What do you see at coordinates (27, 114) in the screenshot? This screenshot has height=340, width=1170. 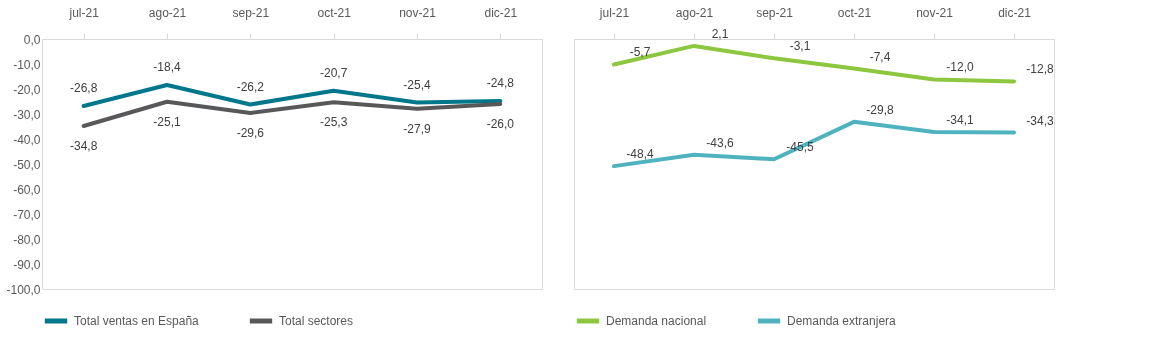 I see `y-tick-label: -30,0` at bounding box center [27, 114].